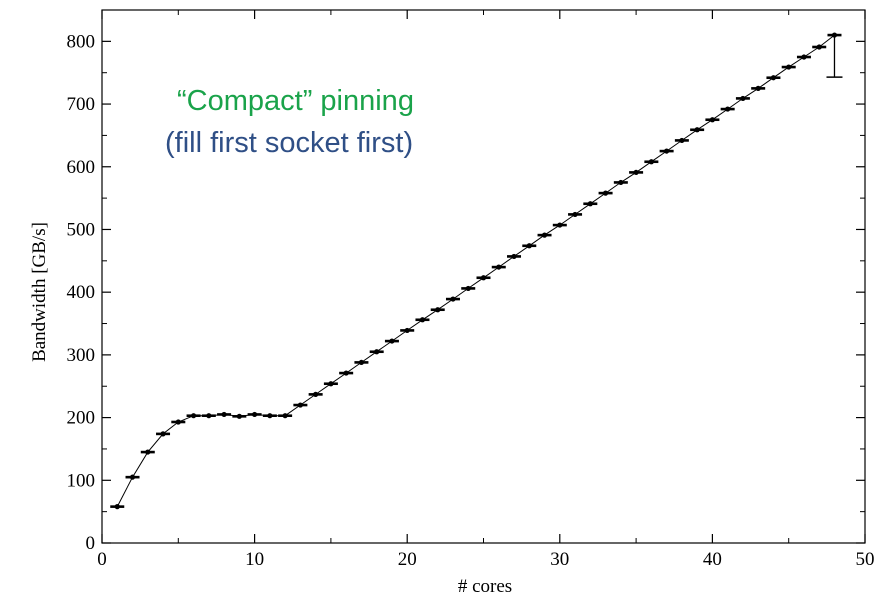  I want to click on y-tick-label: 600, so click(81, 167).